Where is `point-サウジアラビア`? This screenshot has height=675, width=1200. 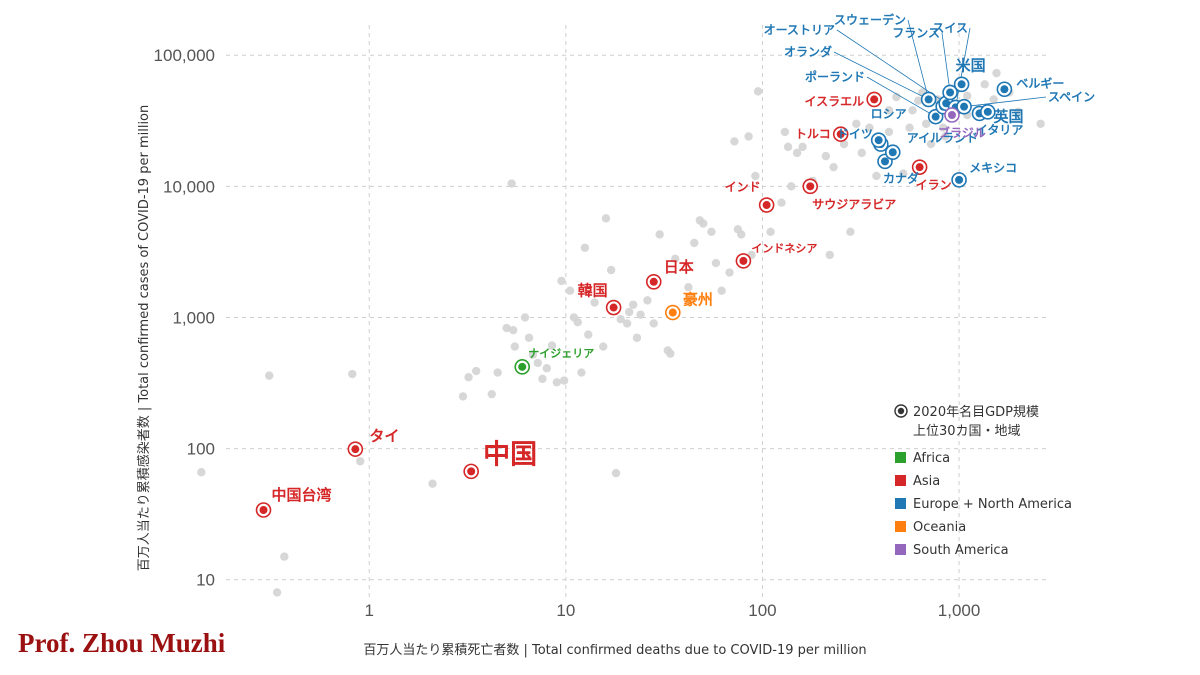 point-サウジアラビア is located at coordinates (810, 186).